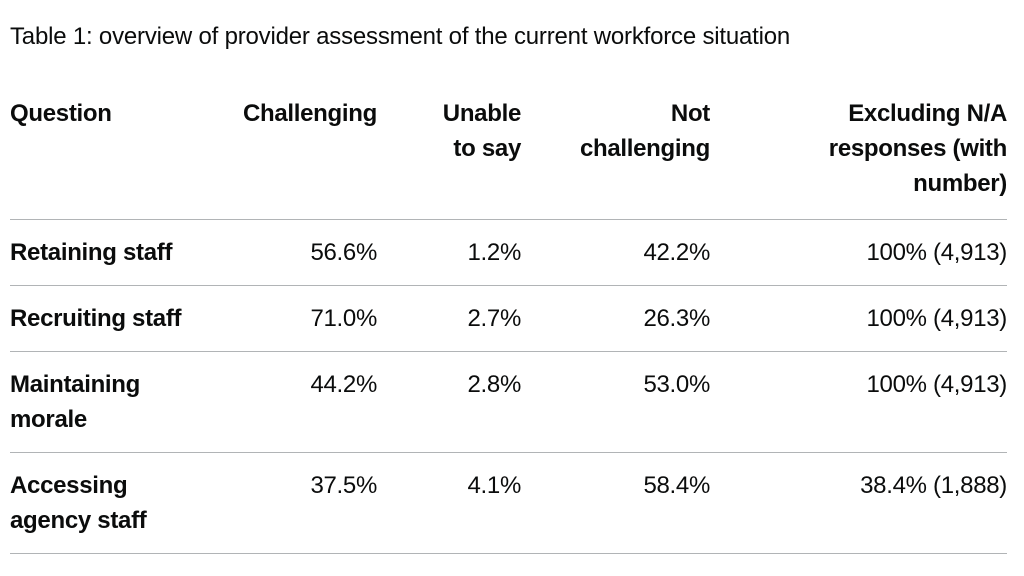 The image size is (1024, 576). What do you see at coordinates (301, 503) in the screenshot?
I see `cell-challenging: 37.5%` at bounding box center [301, 503].